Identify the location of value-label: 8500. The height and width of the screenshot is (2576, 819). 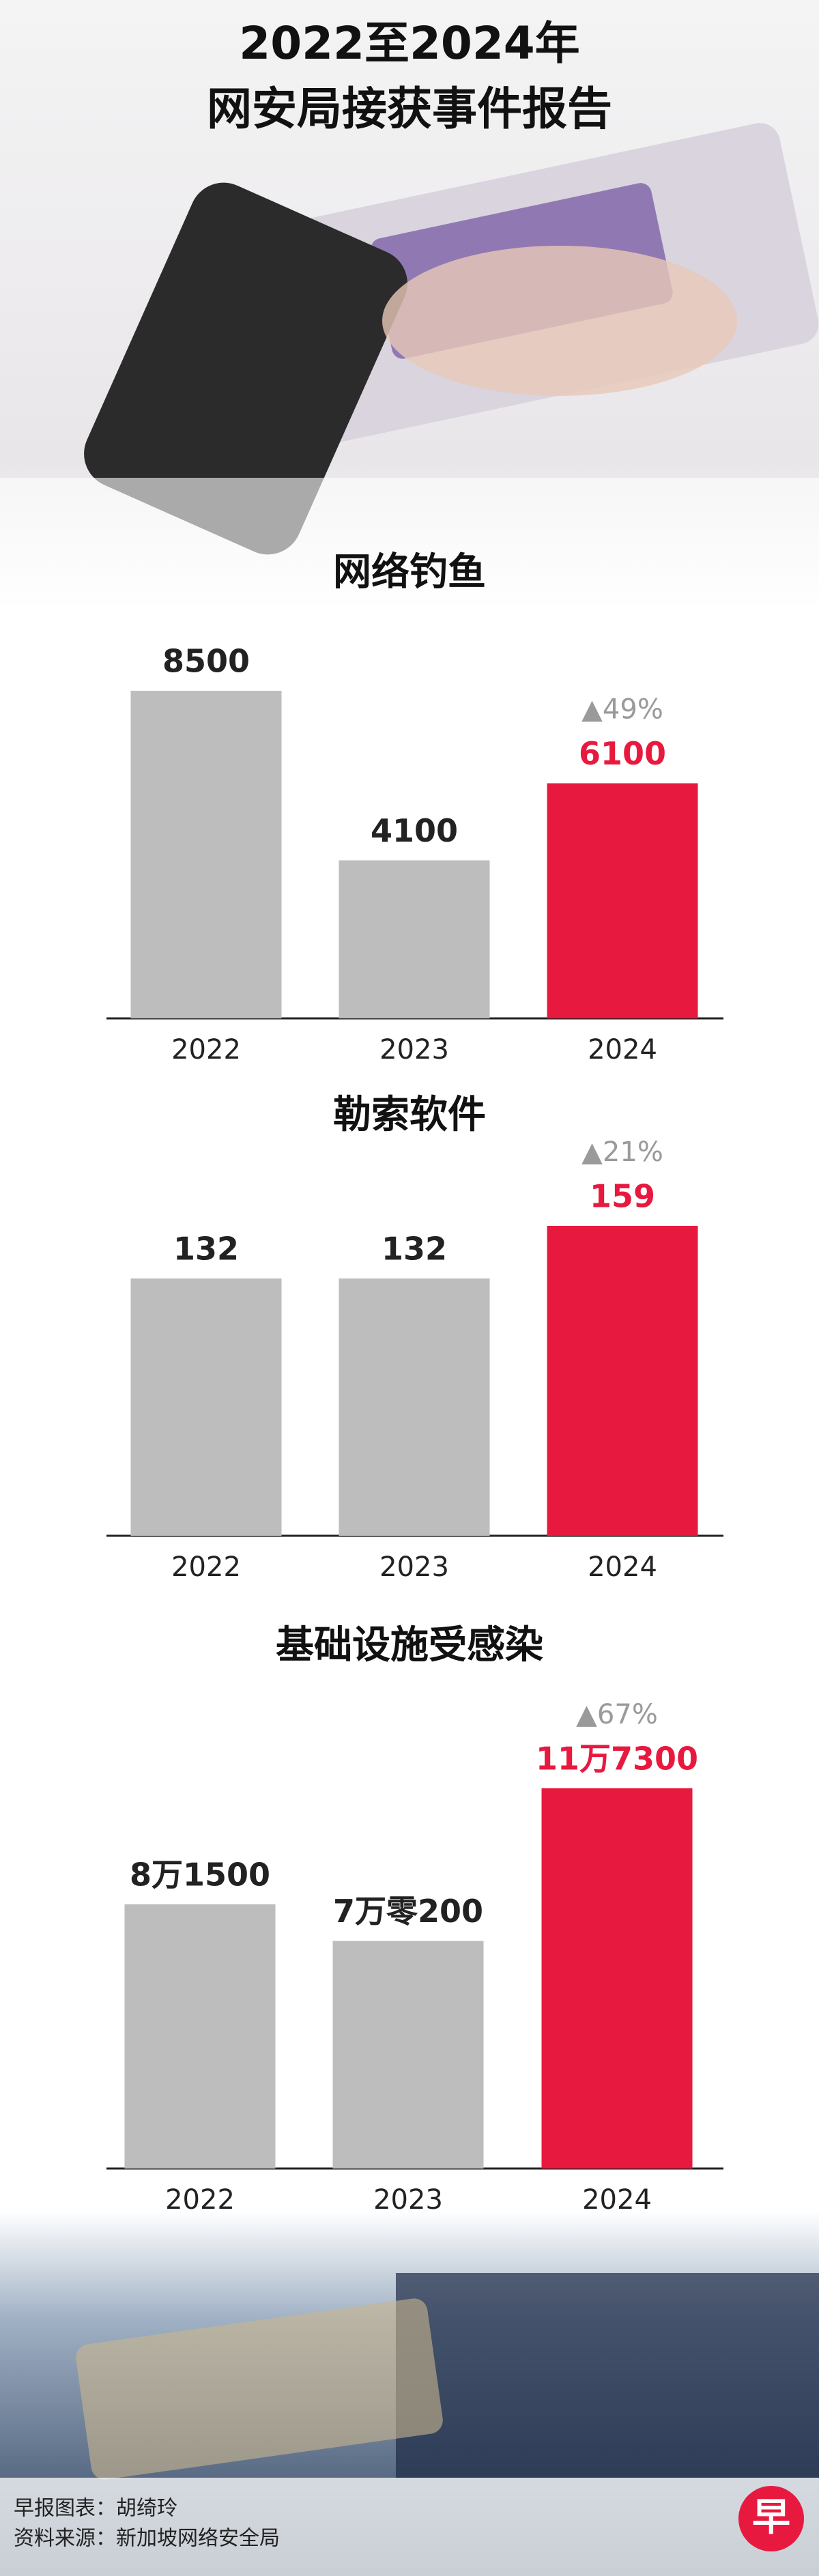
(206, 661).